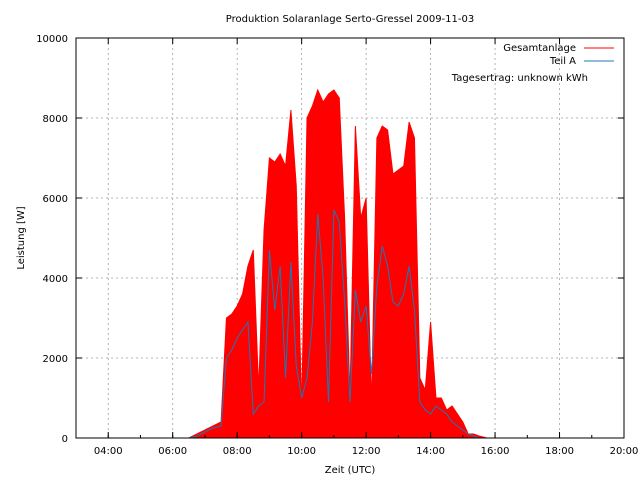  I want to click on x-tick-label: 12:00, so click(366, 451).